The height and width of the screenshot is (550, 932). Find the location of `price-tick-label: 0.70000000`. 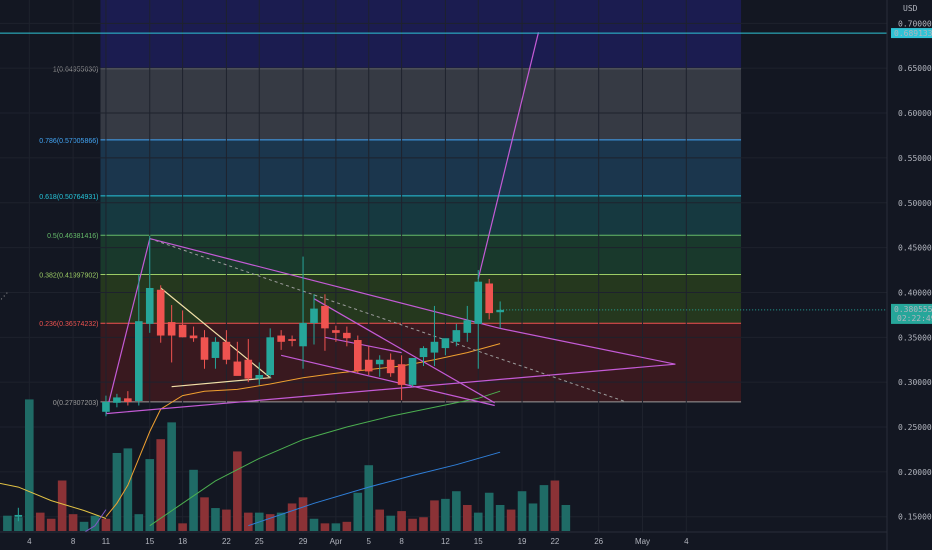

price-tick-label: 0.70000000 is located at coordinates (915, 23).